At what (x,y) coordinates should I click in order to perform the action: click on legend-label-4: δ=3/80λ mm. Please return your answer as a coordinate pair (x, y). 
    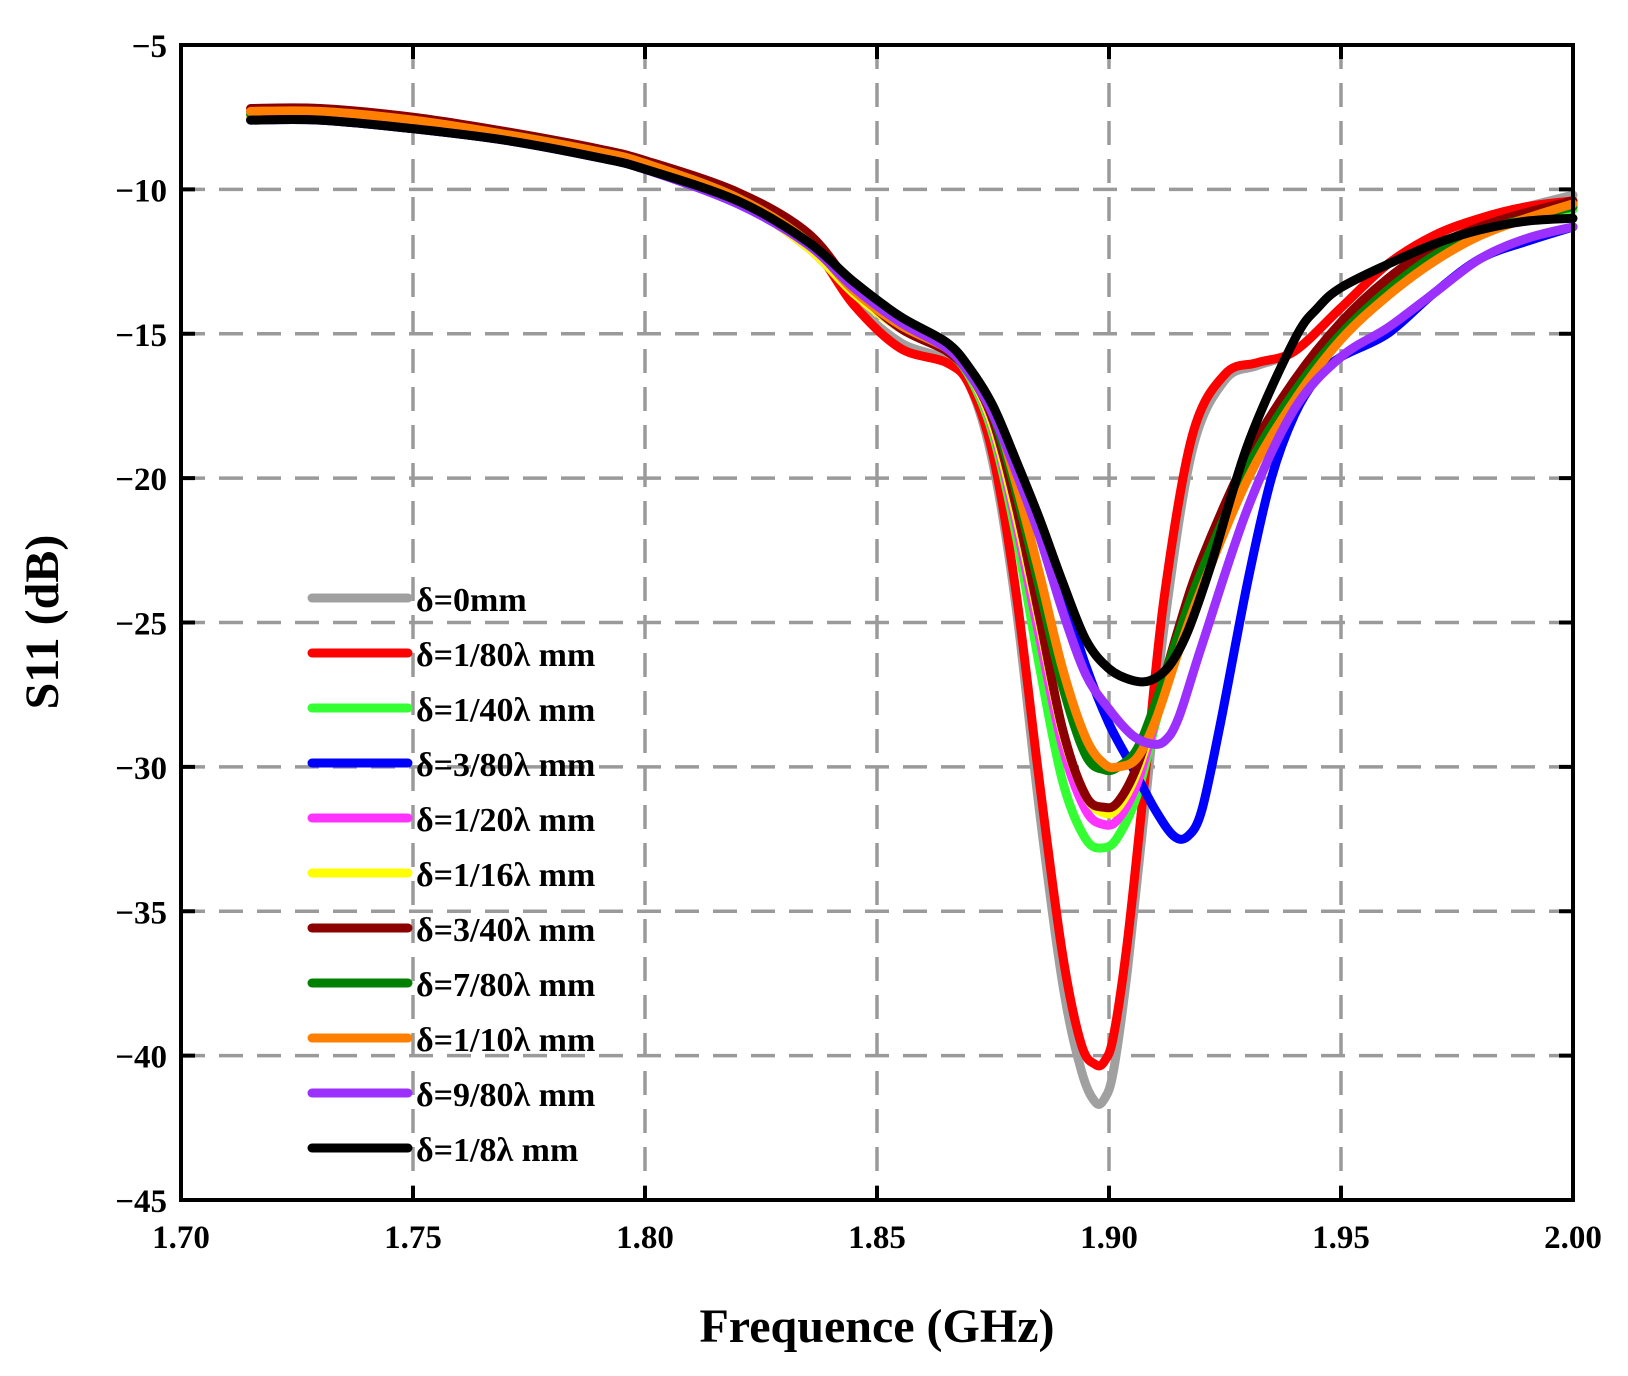
    Looking at the image, I should click on (505, 765).